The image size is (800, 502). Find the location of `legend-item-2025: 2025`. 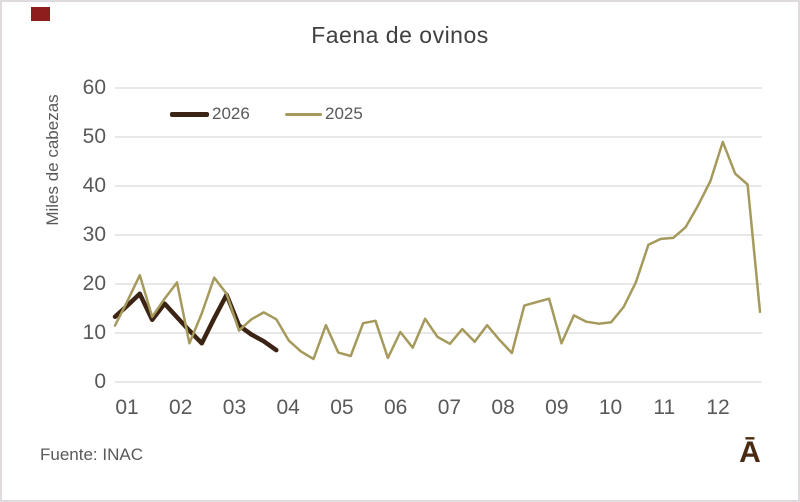

legend-item-2025: 2025 is located at coordinates (324, 114).